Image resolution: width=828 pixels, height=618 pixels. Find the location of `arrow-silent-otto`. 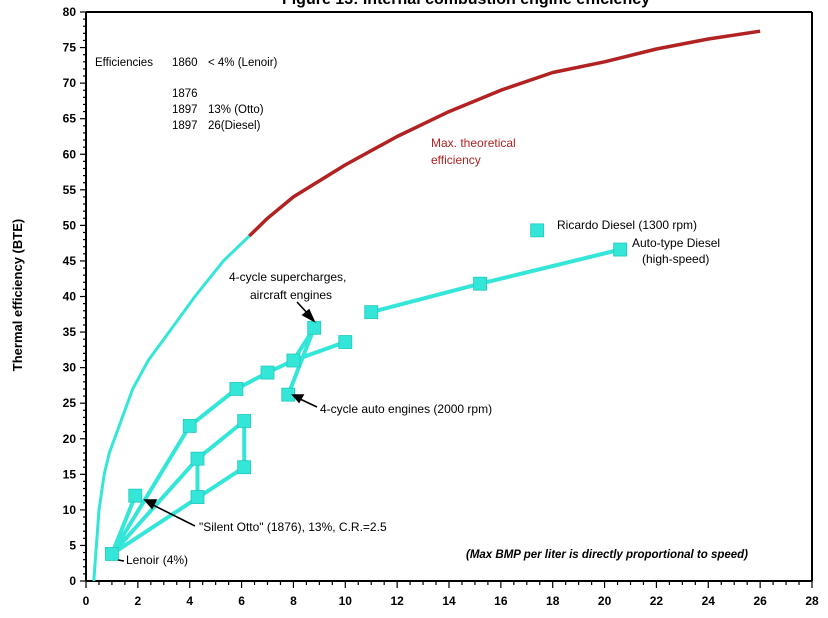

arrow-silent-otto is located at coordinates (174, 515).